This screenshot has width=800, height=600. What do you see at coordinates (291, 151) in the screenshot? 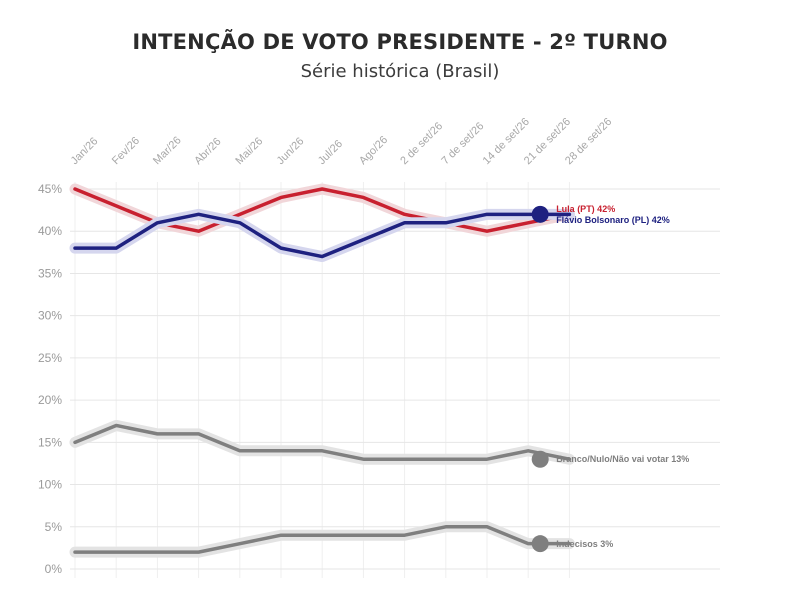
I see `x-tick-label: Jun/26` at bounding box center [291, 151].